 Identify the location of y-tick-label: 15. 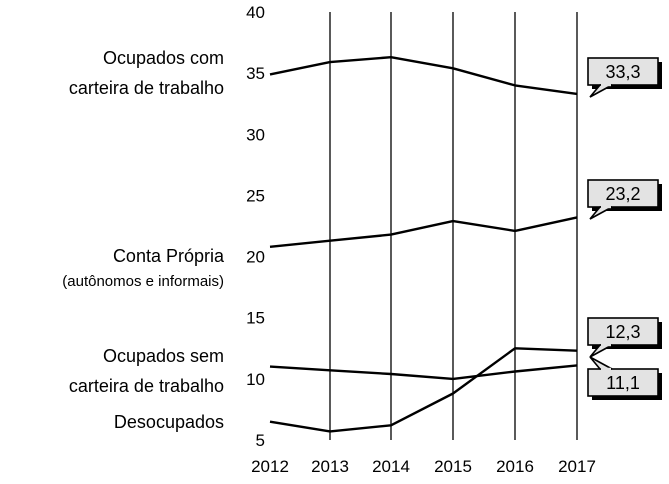
(255, 318).